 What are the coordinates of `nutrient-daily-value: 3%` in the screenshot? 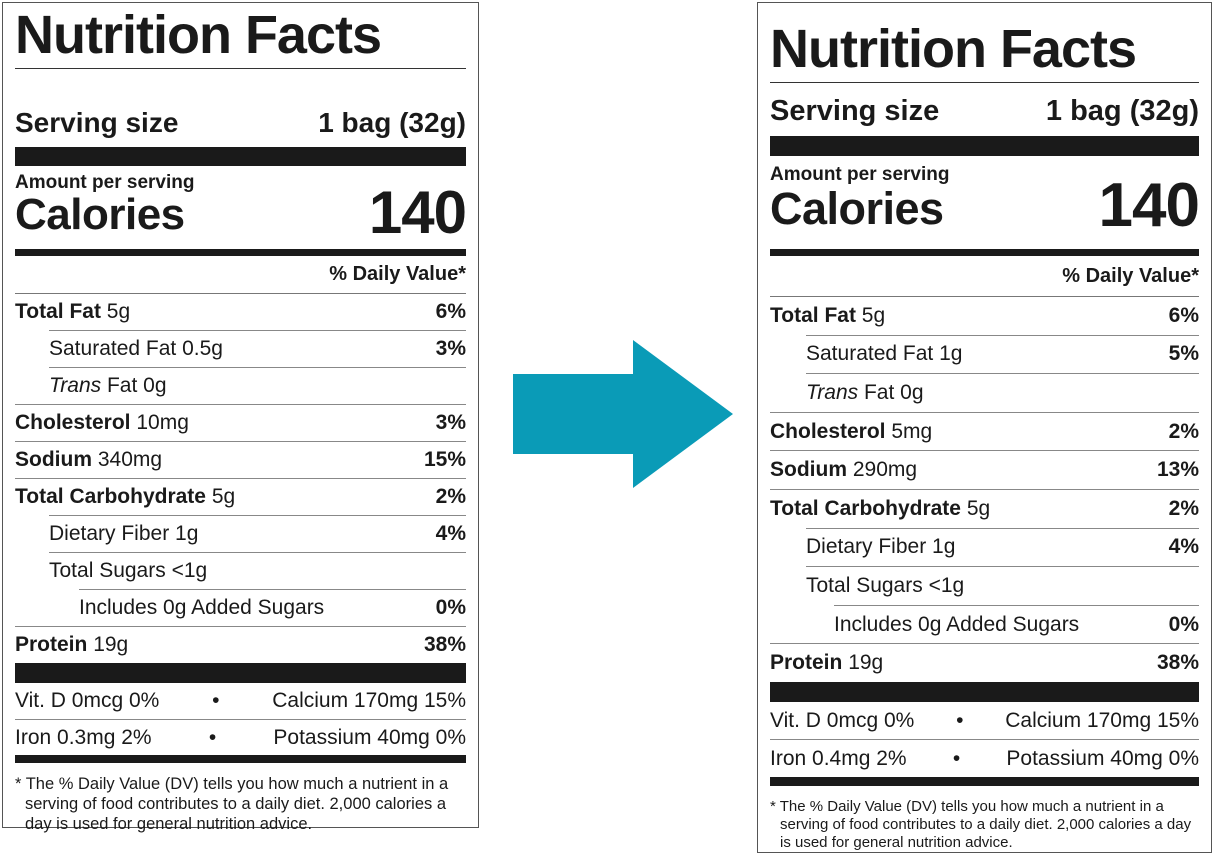 It's located at (450, 348).